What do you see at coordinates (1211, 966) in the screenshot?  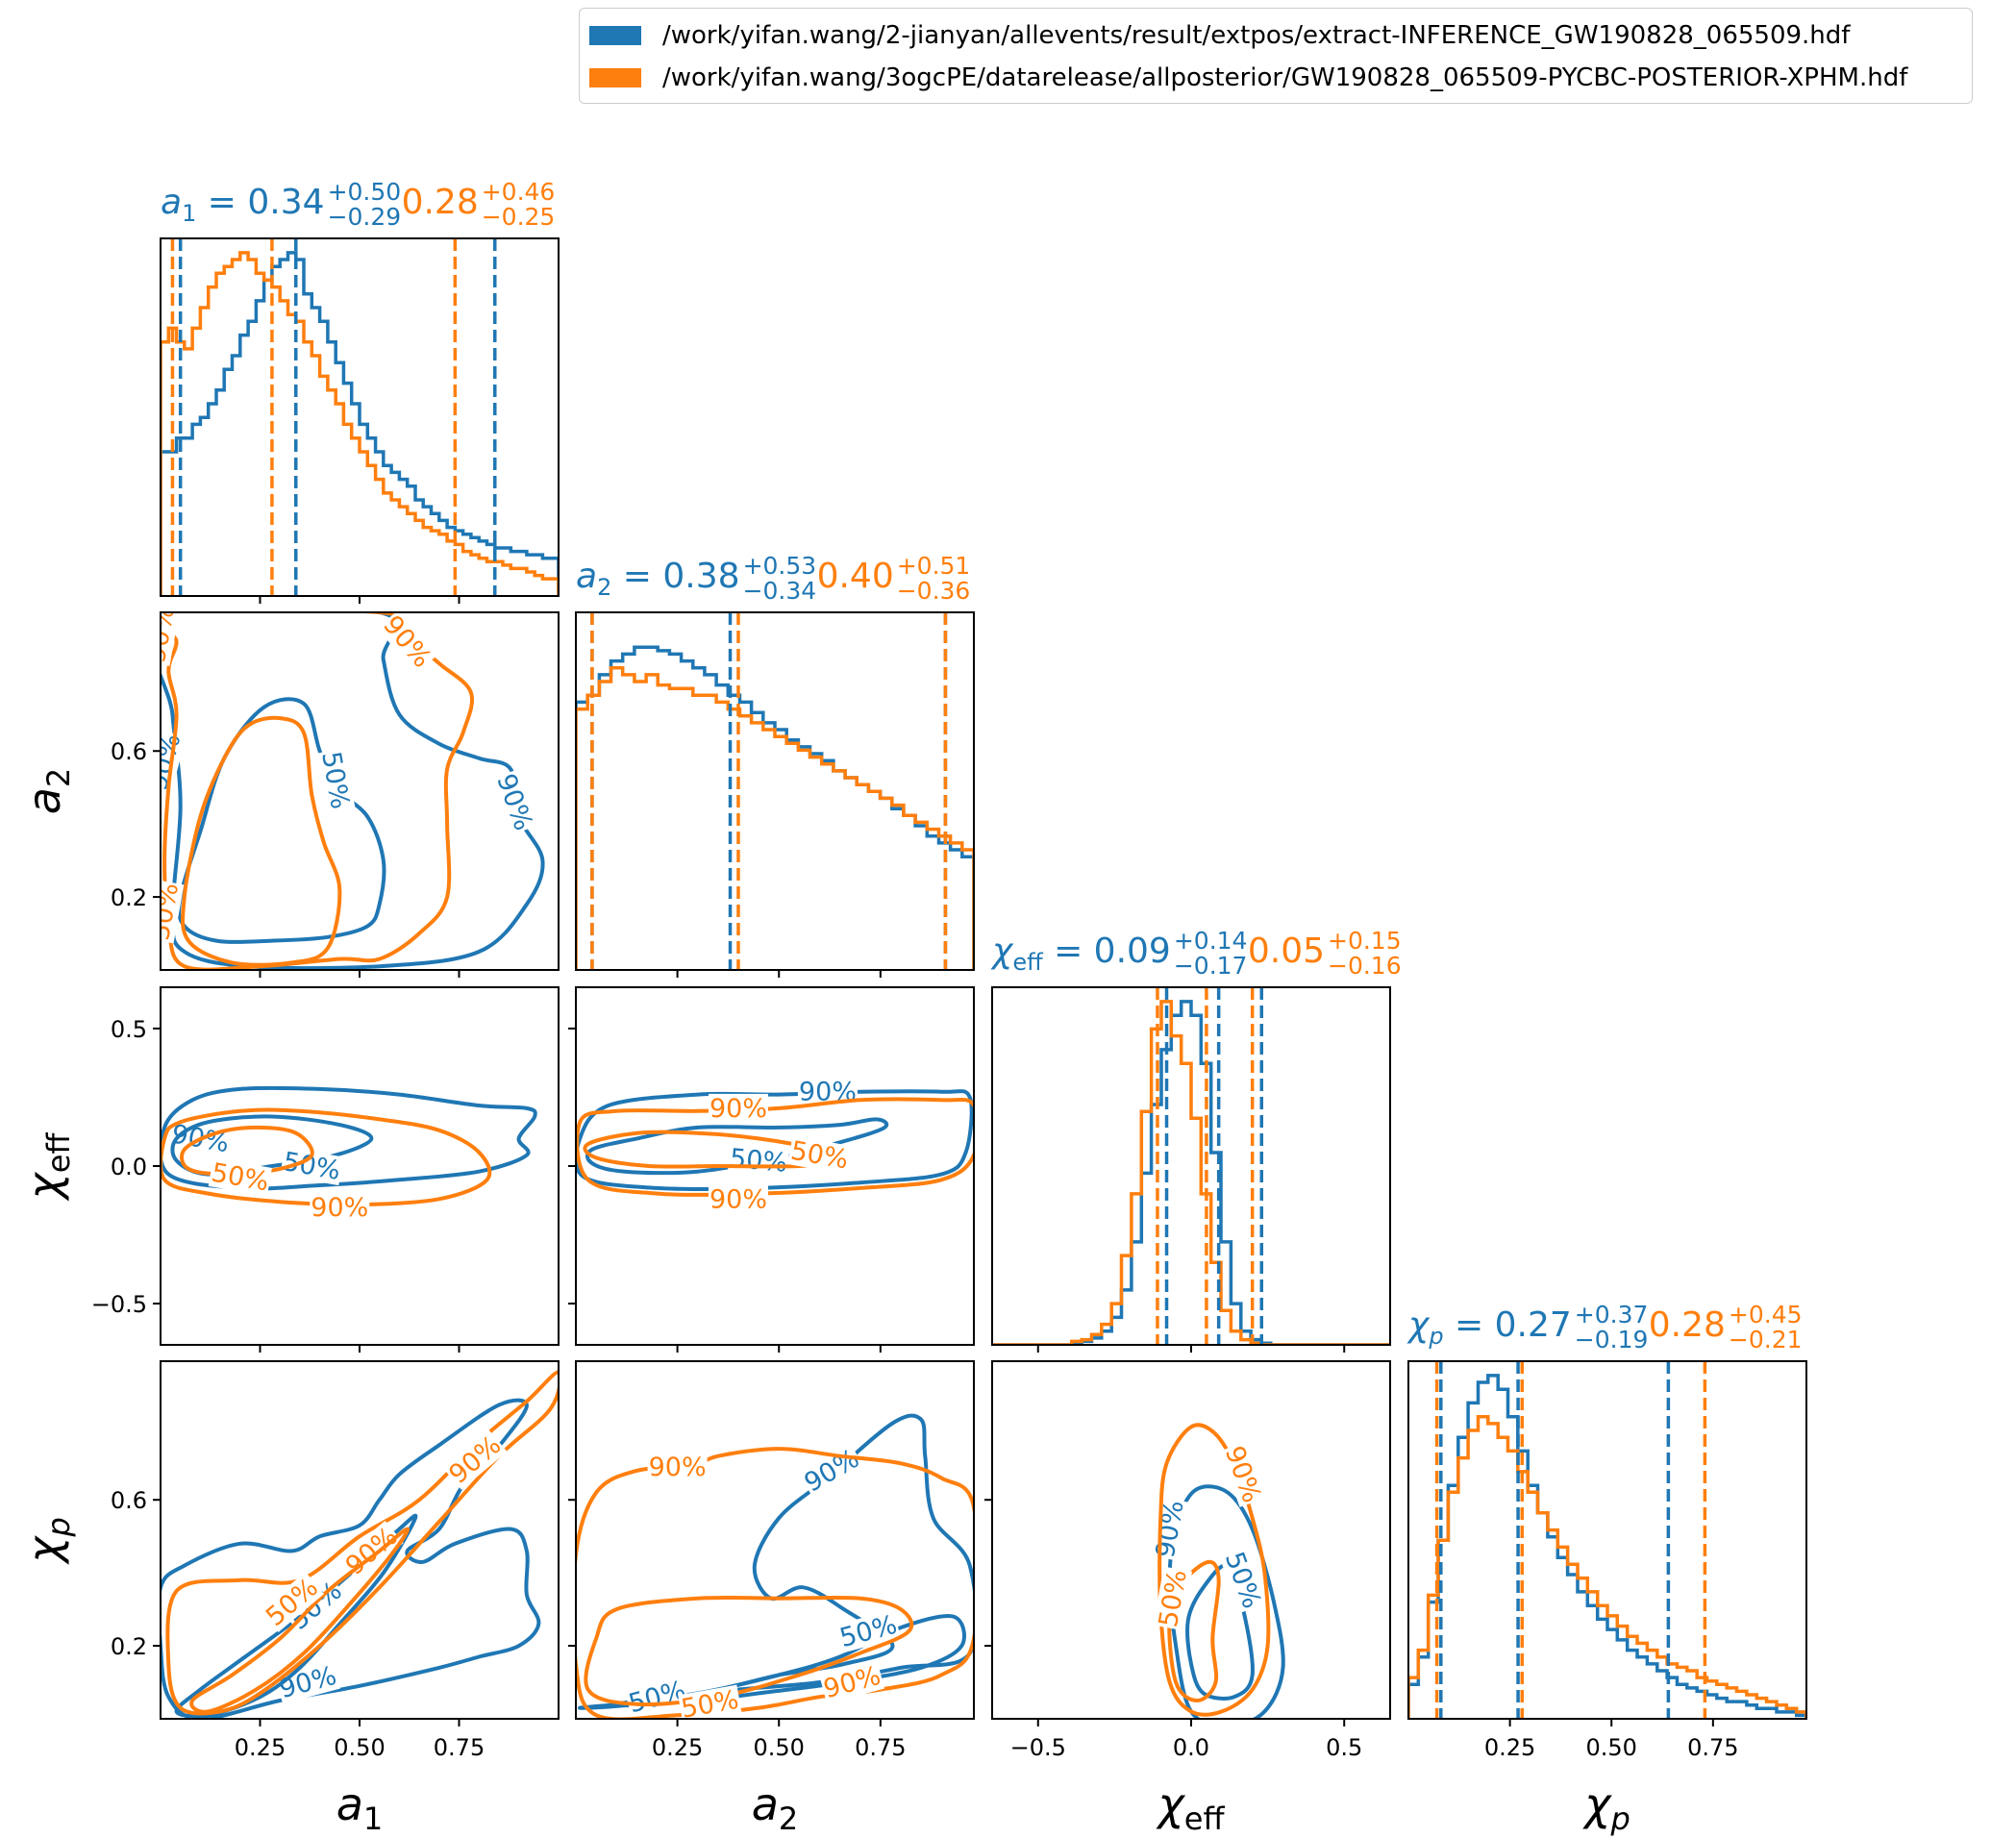 I see `summary-minus-1: −0.17` at bounding box center [1211, 966].